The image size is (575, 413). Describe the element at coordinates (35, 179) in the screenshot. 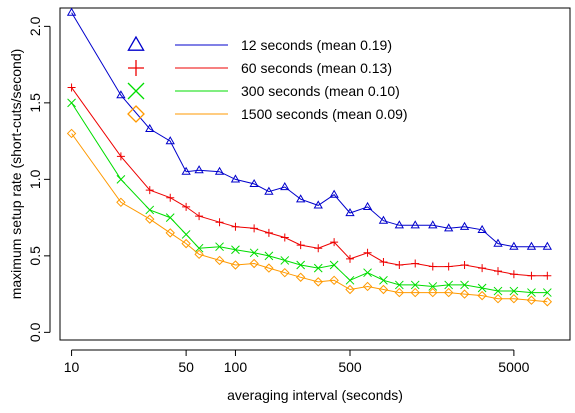

I see `y-tick-label: 1.0` at that location.